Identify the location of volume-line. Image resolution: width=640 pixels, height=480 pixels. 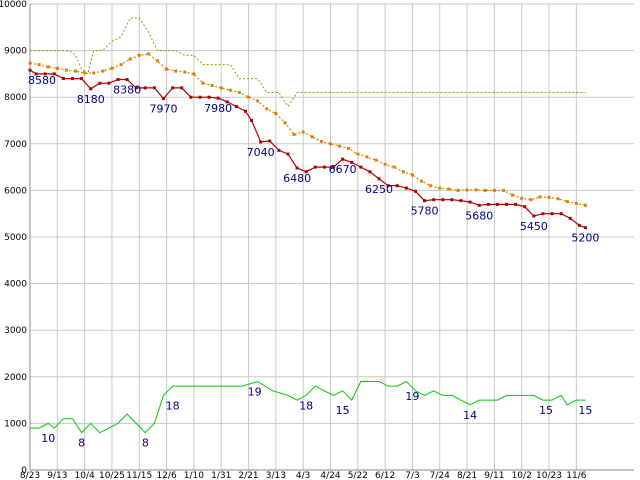
(308, 407).